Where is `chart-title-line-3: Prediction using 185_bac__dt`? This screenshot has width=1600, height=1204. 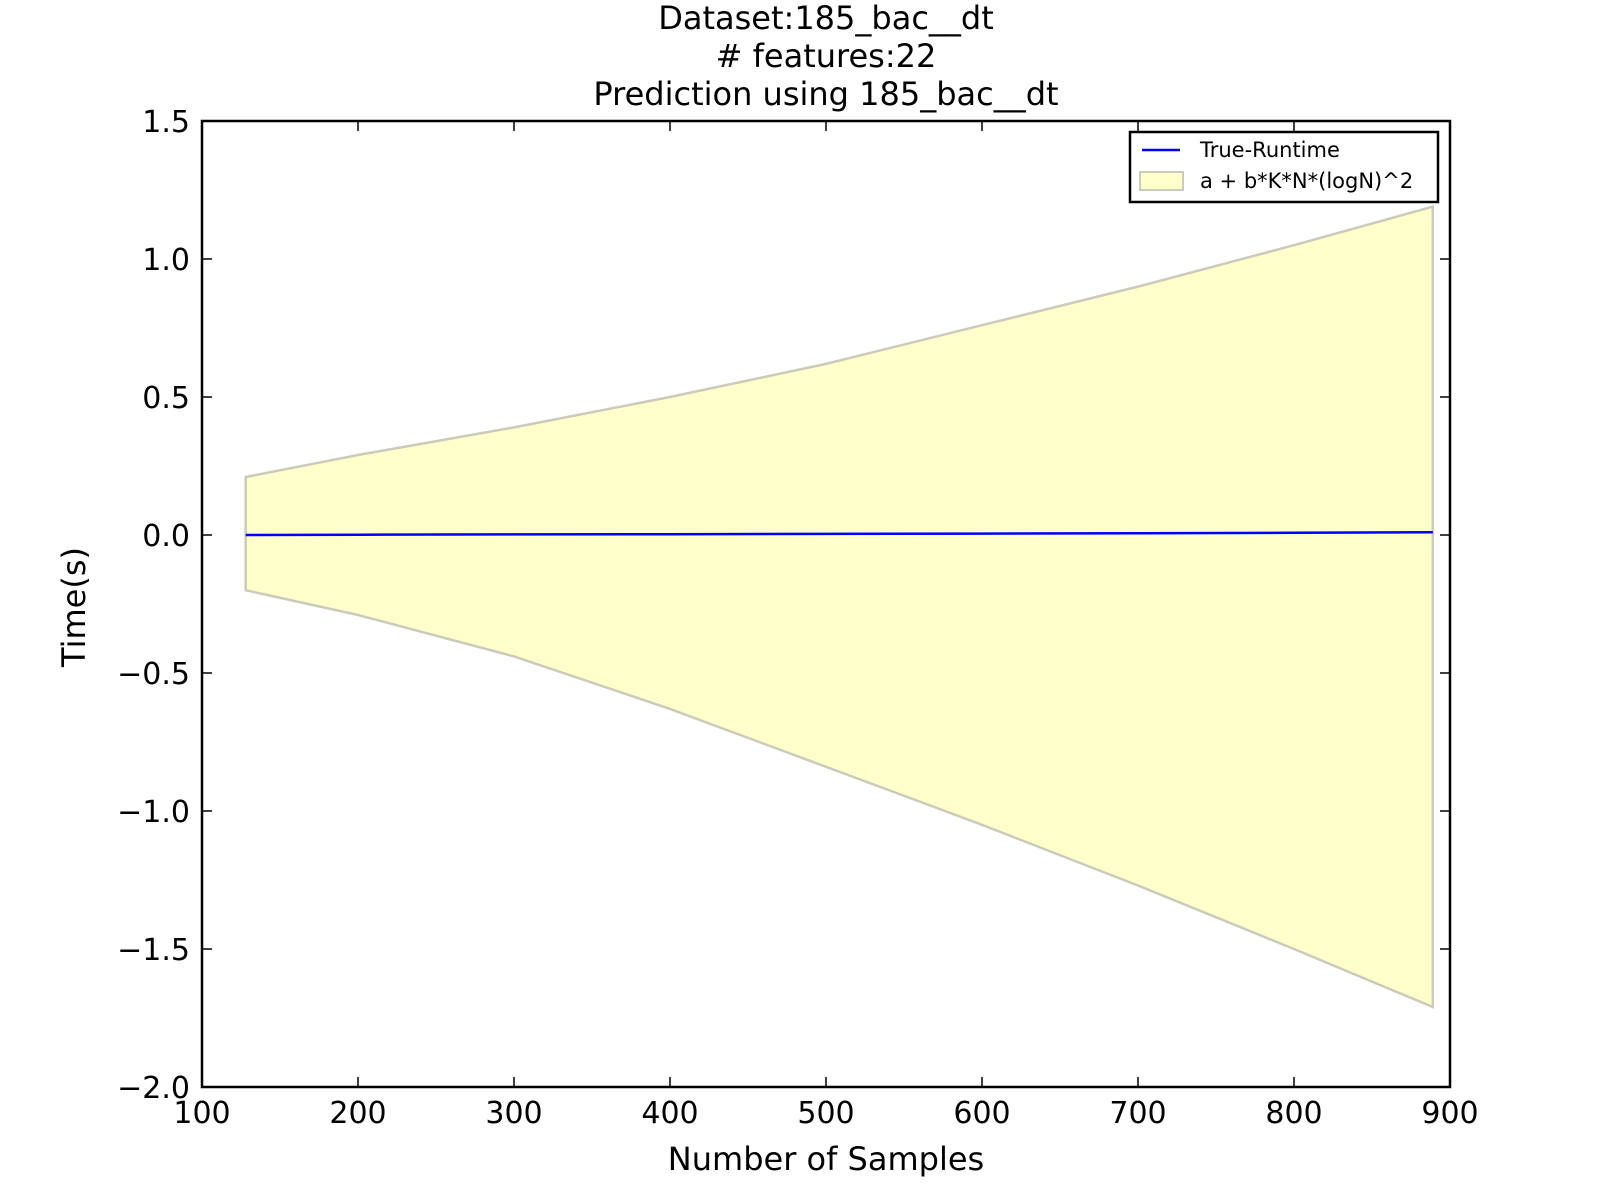
chart-title-line-3: Prediction using 185_bac__dt is located at coordinates (825, 94).